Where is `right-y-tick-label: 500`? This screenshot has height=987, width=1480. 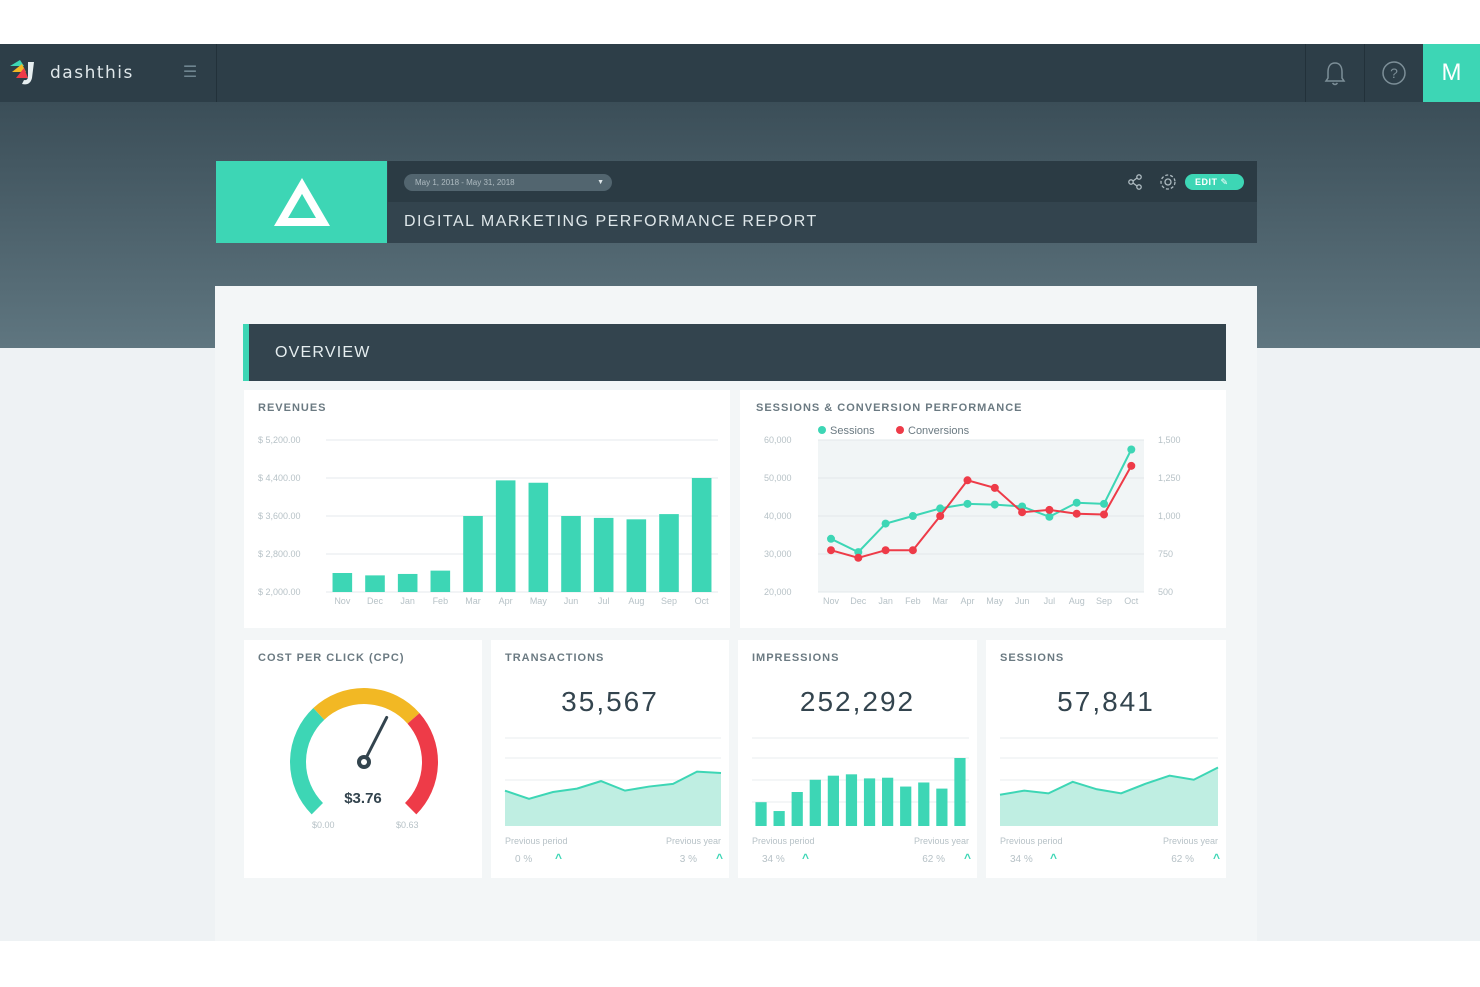
right-y-tick-label: 500 is located at coordinates (1165, 592).